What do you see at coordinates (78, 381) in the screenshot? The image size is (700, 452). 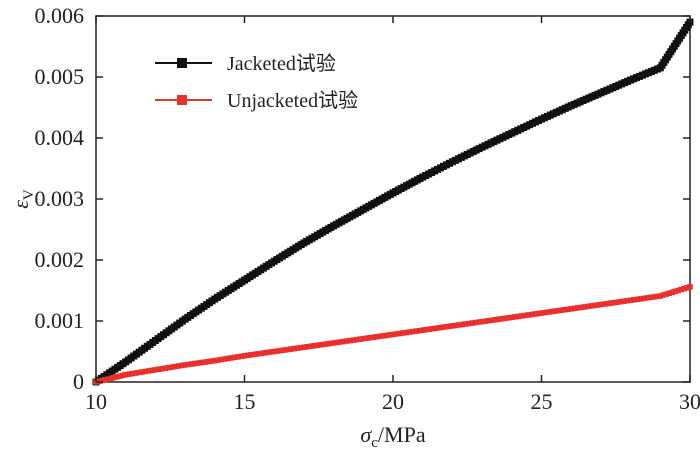 I see `y-tick-label: 0` at bounding box center [78, 381].